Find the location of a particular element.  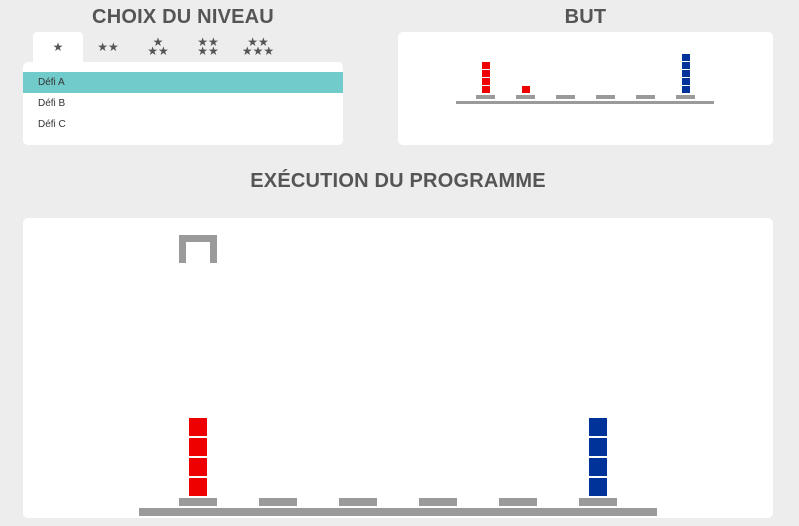

goal-panel is located at coordinates (585, 88).